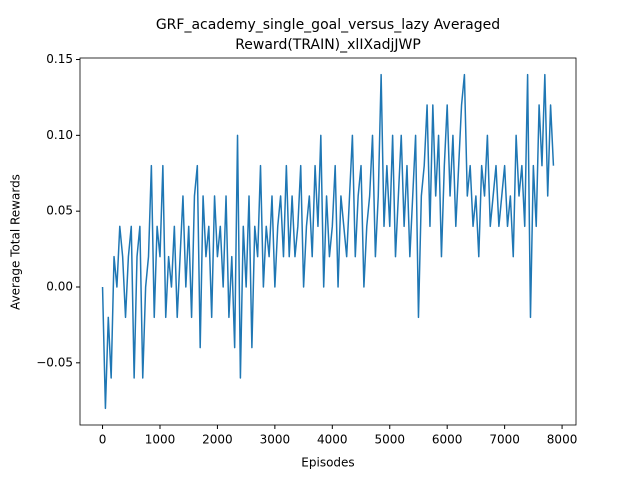 The height and width of the screenshot is (480, 640). Describe the element at coordinates (54, 362) in the screenshot. I see `y-tick-label: −0.05` at that location.